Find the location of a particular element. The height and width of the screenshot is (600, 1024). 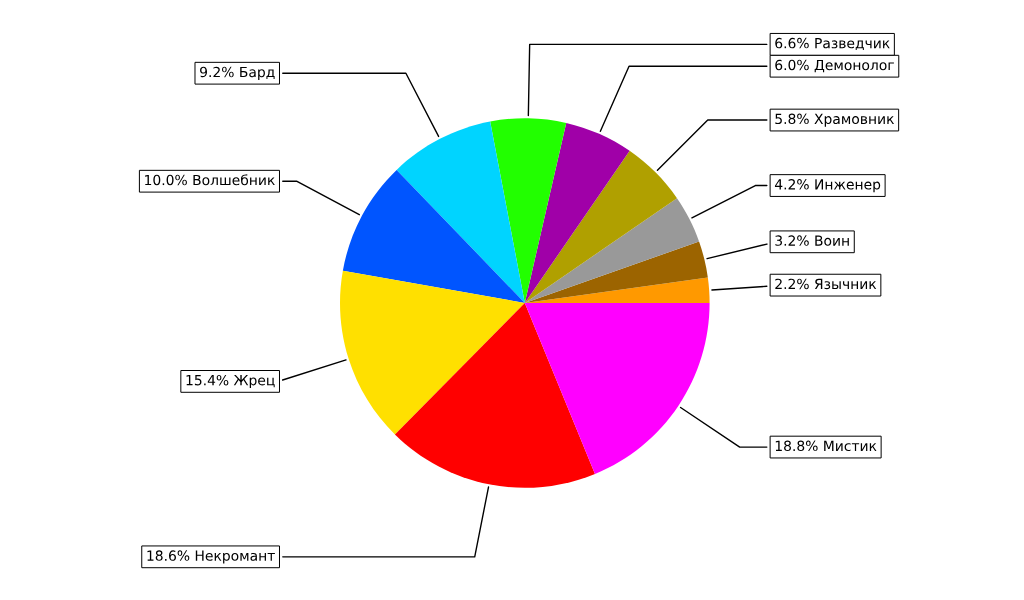

slice-label: 4.2% Инженер is located at coordinates (827, 186).